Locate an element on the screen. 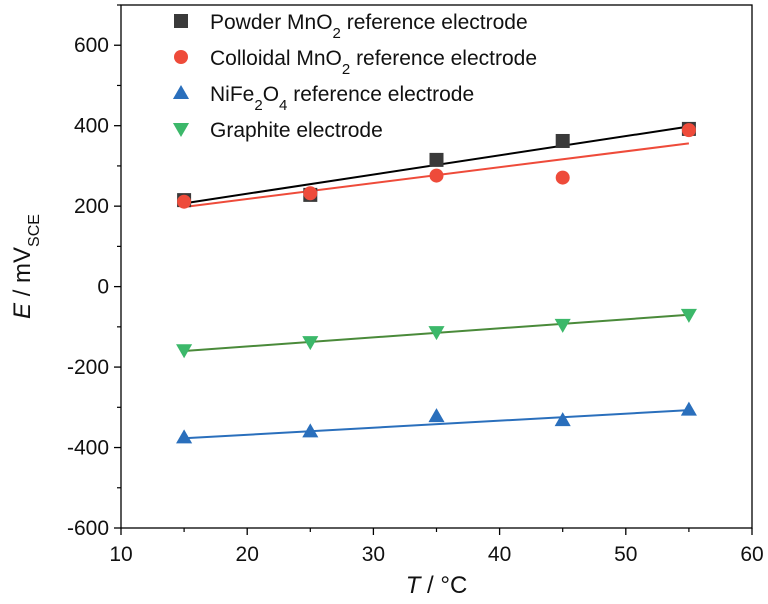 Image resolution: width=768 pixels, height=604 pixels. y-tick-label: -200 is located at coordinates (88, 367).